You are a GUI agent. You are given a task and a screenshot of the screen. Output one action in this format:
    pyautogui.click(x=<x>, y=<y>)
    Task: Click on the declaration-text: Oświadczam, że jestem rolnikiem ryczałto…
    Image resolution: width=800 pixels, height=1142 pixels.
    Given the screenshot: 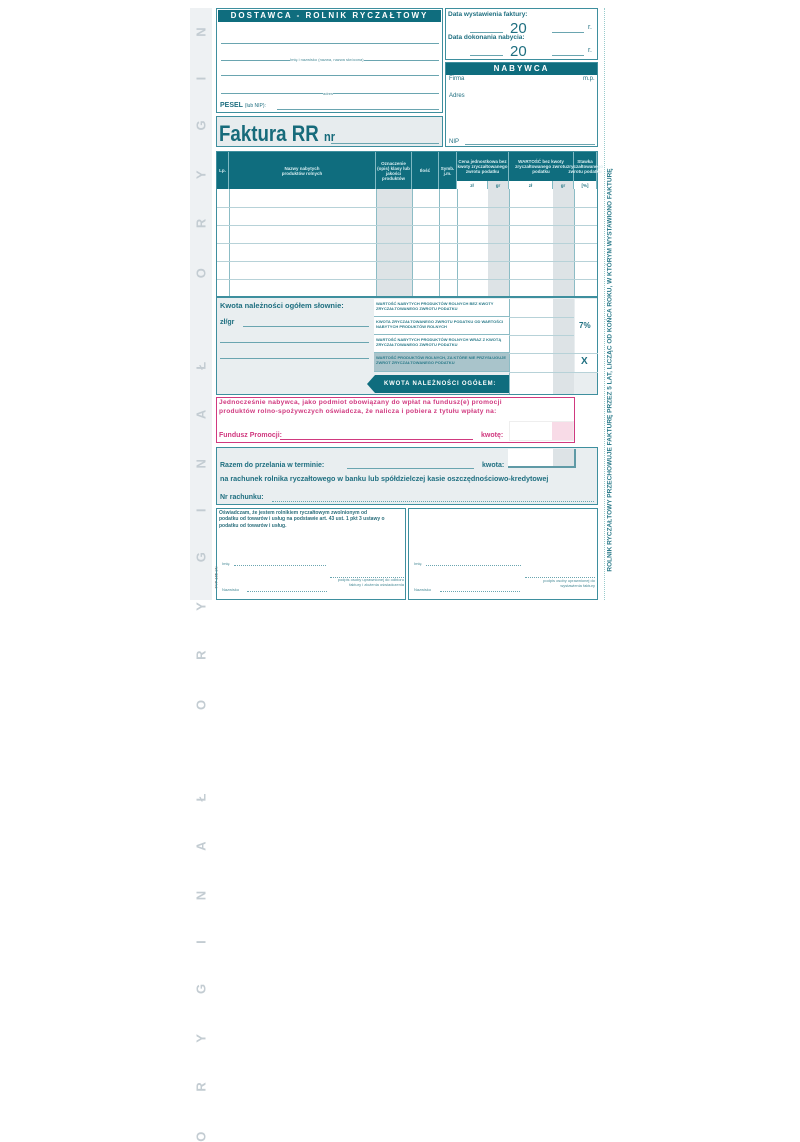 What is the action you would take?
    pyautogui.click(x=302, y=519)
    